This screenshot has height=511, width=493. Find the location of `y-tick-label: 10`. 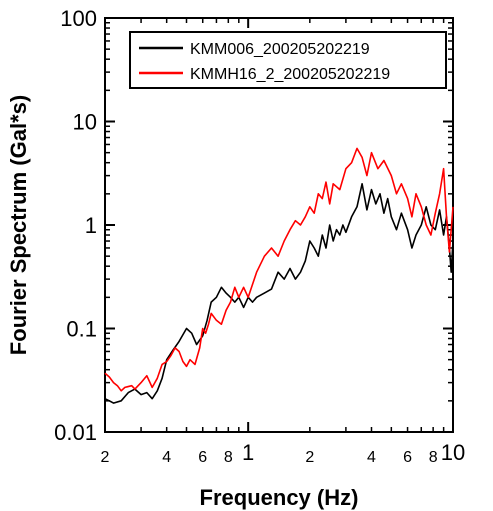

y-tick-label: 10 is located at coordinates (85, 122).